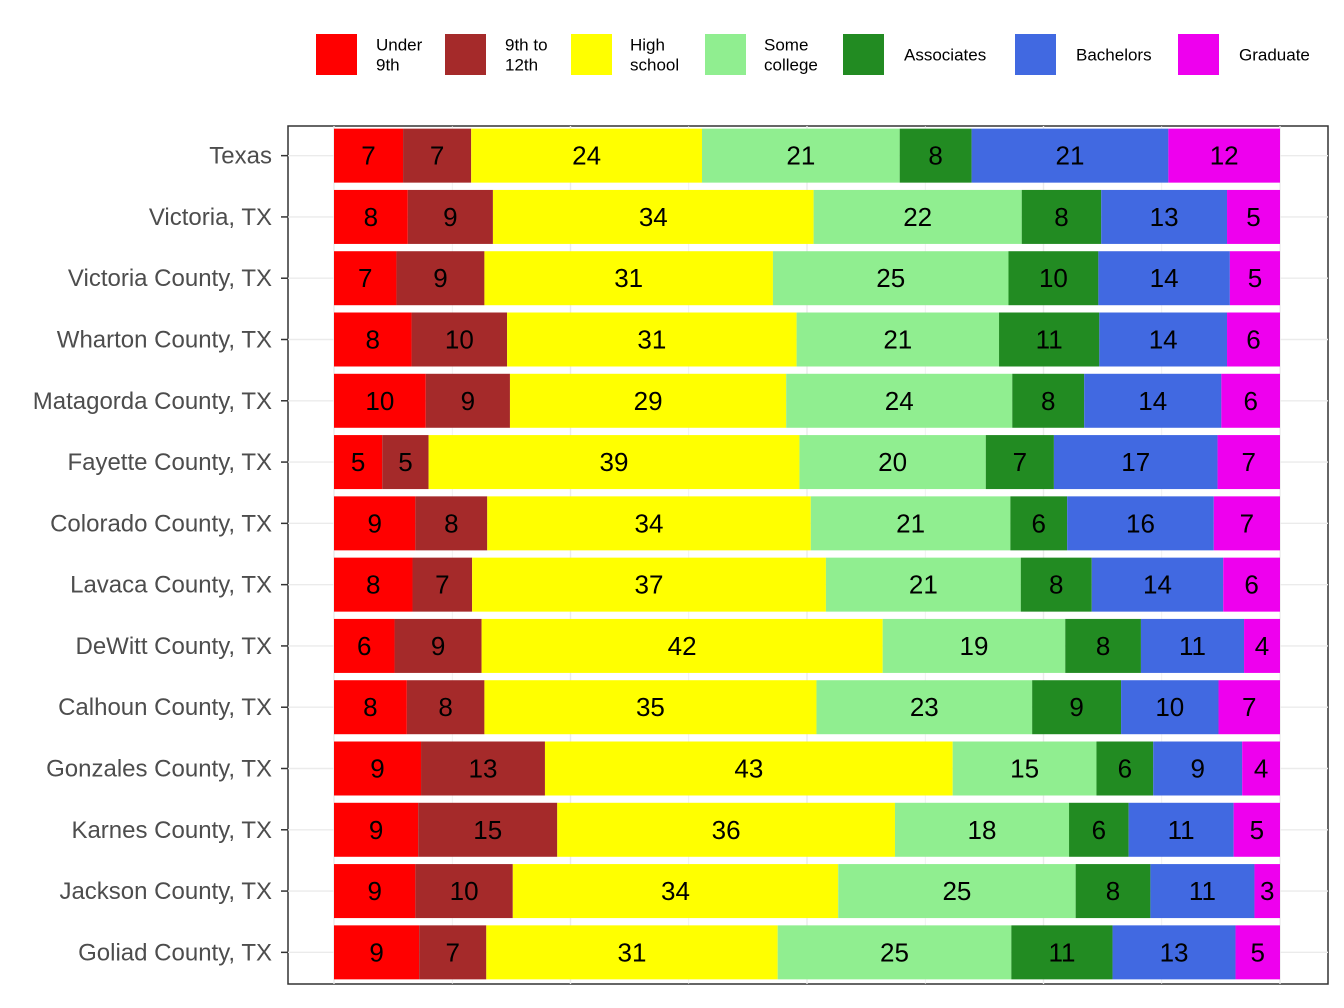 The width and height of the screenshot is (1344, 1008). What do you see at coordinates (165, 891) in the screenshot?
I see `y-tick-label: Jackson County, TX` at bounding box center [165, 891].